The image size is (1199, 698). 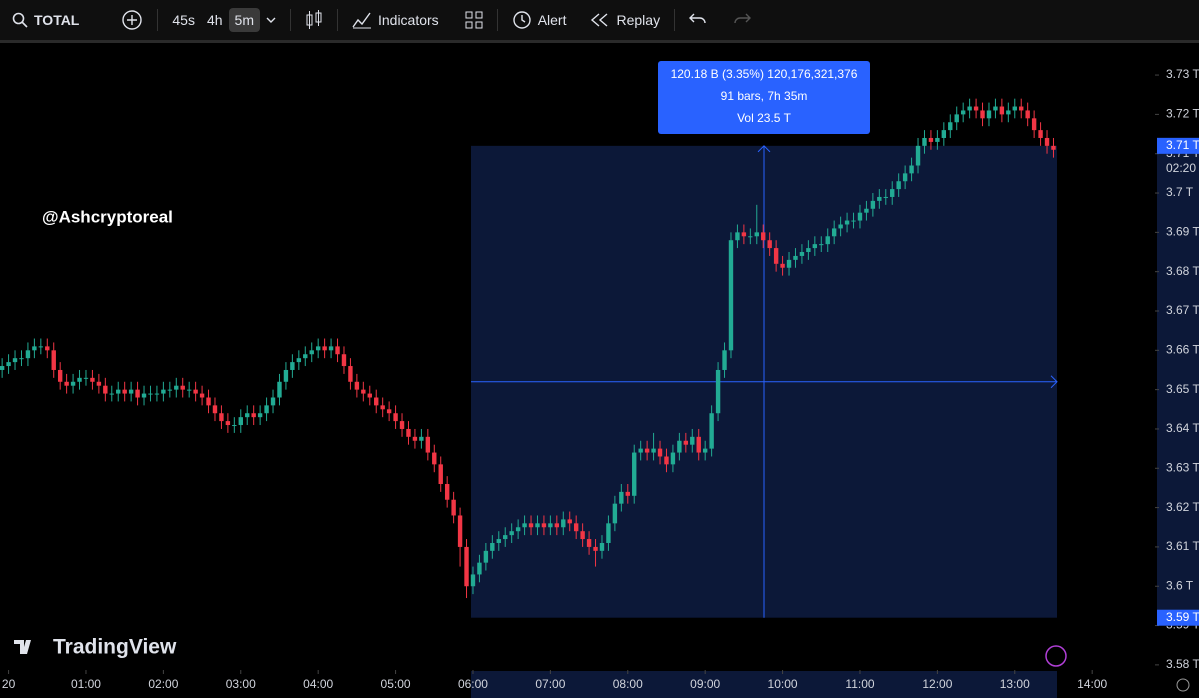 What do you see at coordinates (95, 647) in the screenshot?
I see `logo: TradingView` at bounding box center [95, 647].